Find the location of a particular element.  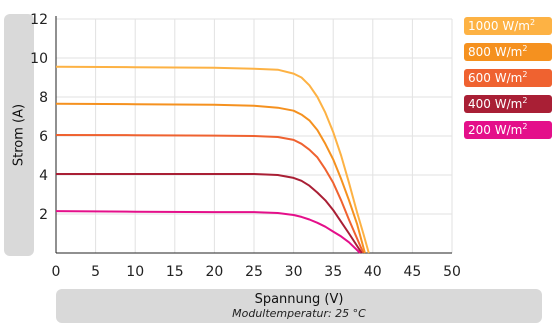

x-tick-label-1: 5 is located at coordinates (95, 272).